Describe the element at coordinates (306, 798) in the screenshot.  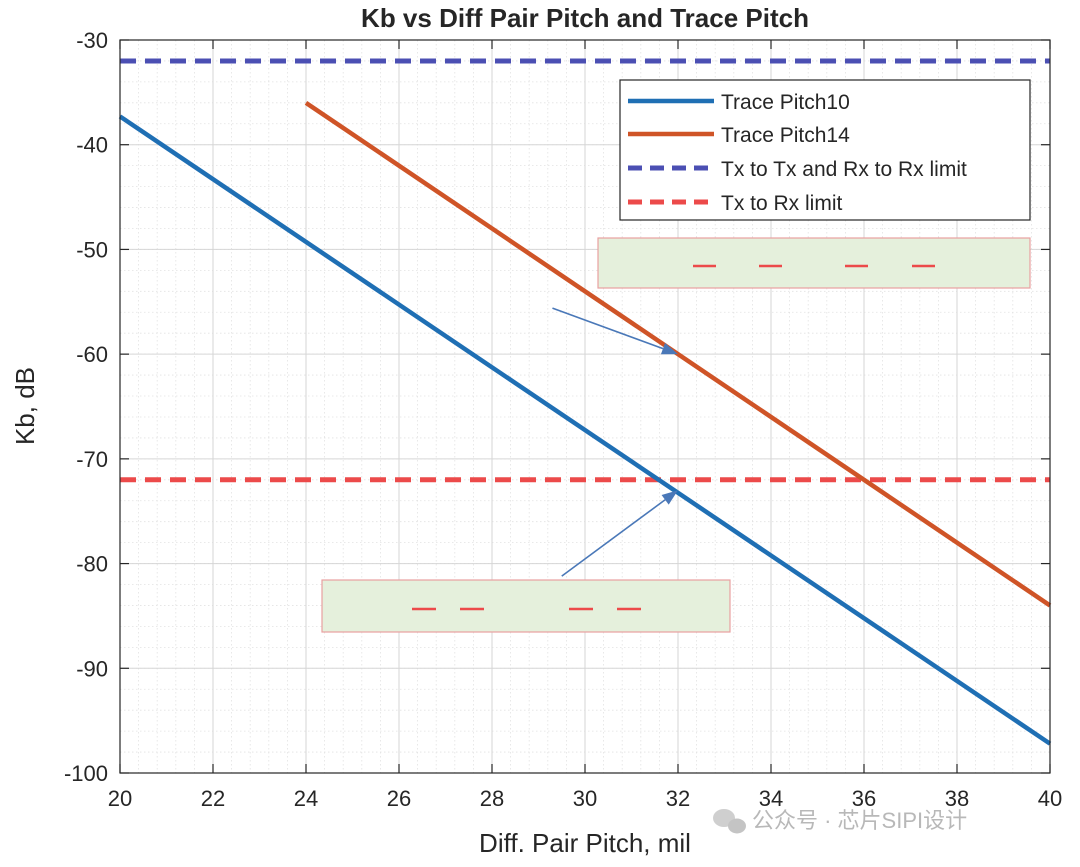
I see `x-tick-label: 24` at that location.